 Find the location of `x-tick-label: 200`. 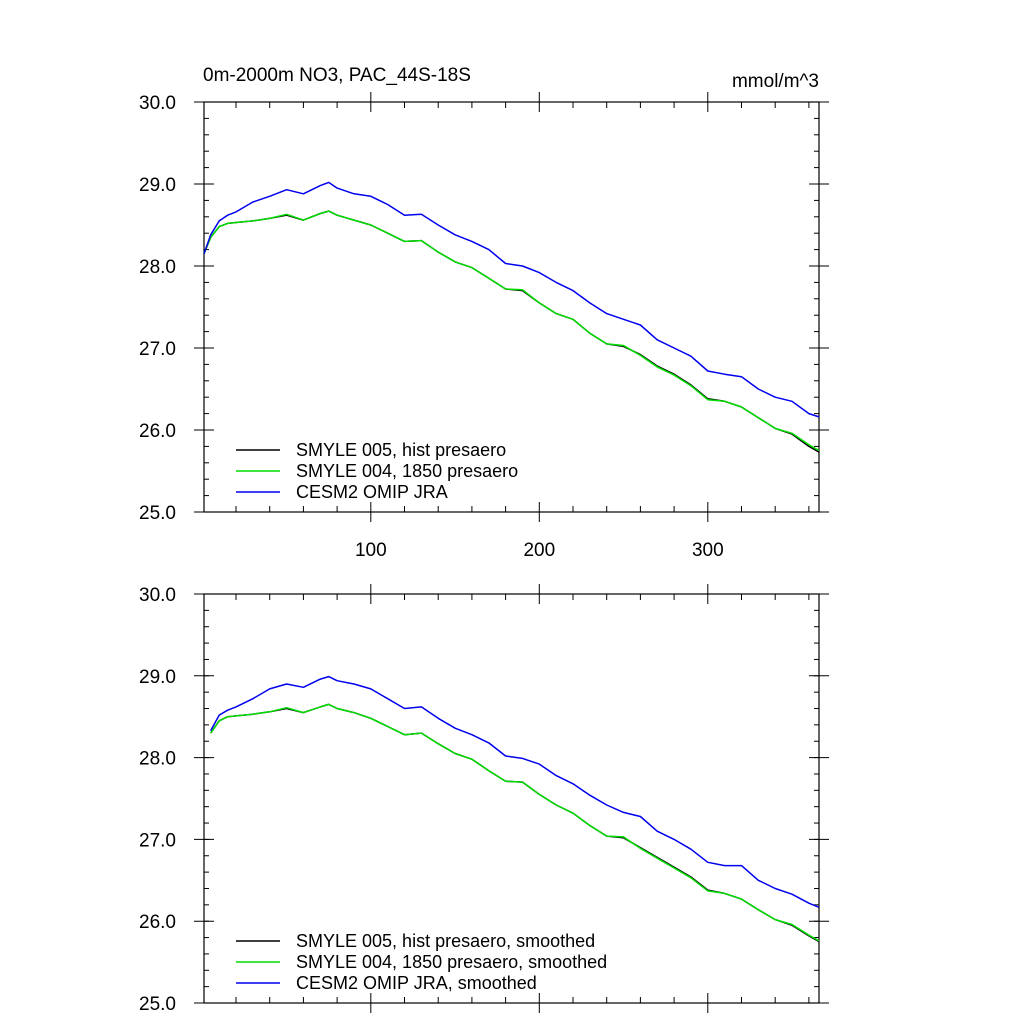

x-tick-label: 200 is located at coordinates (539, 550).